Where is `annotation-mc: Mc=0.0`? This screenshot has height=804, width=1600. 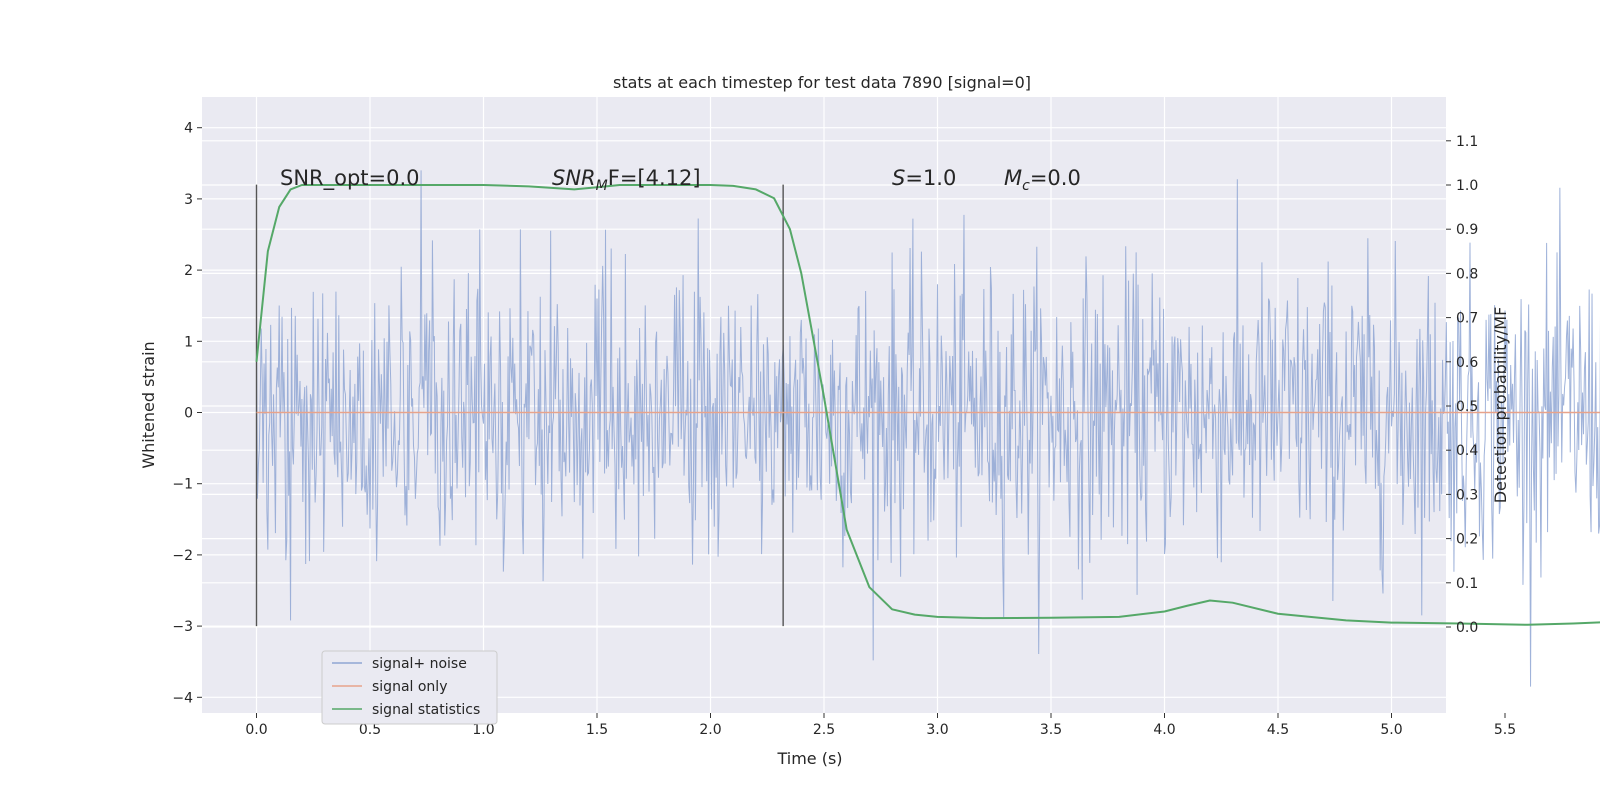
annotation-mc: Mc=0.0 is located at coordinates (1042, 180).